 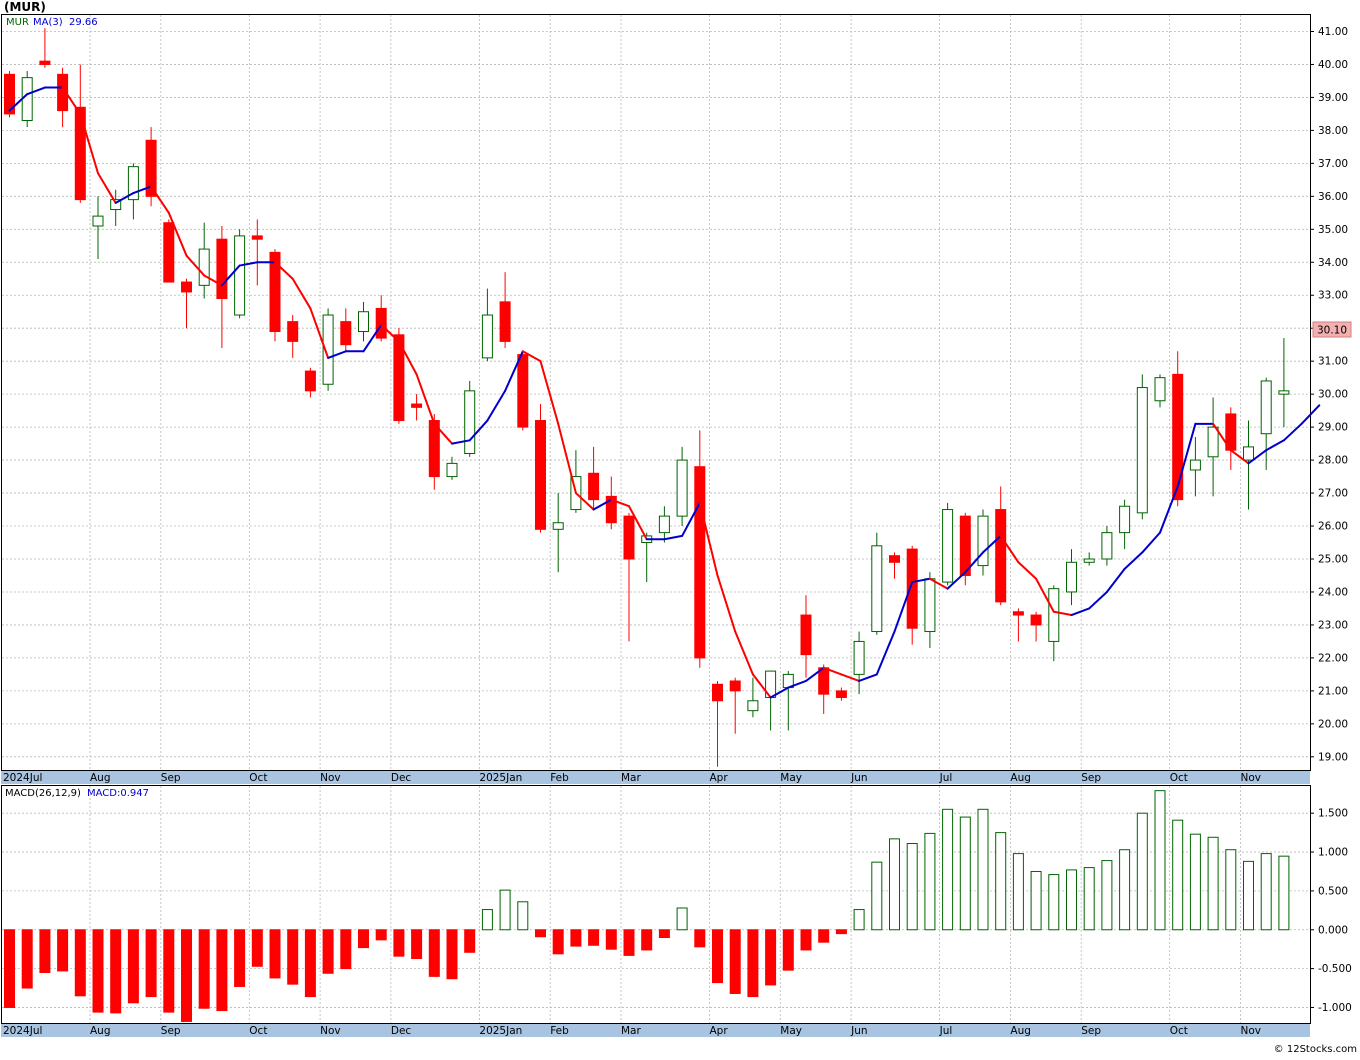 I want to click on price-tick-label: 33.00, so click(x=1333, y=296).